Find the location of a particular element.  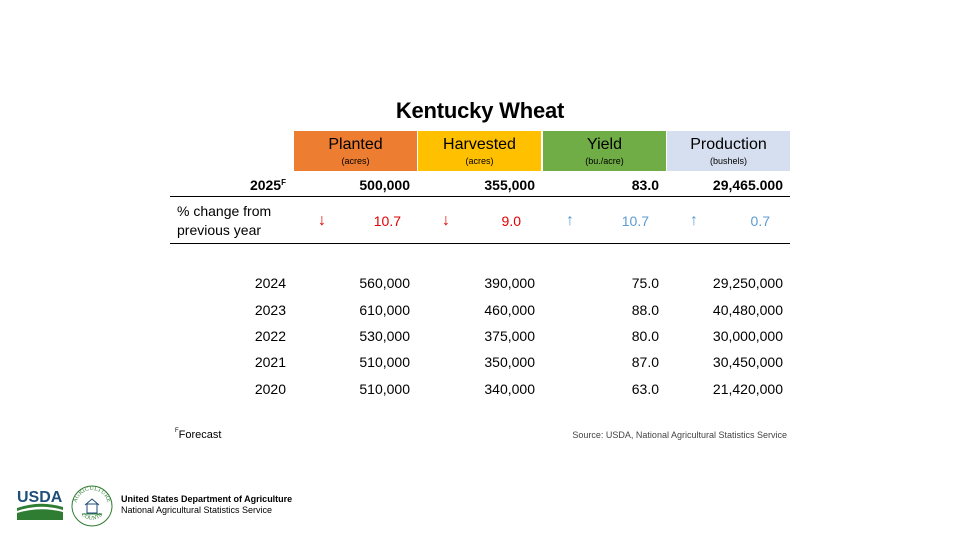

header-label: Planted is located at coordinates (355, 144).